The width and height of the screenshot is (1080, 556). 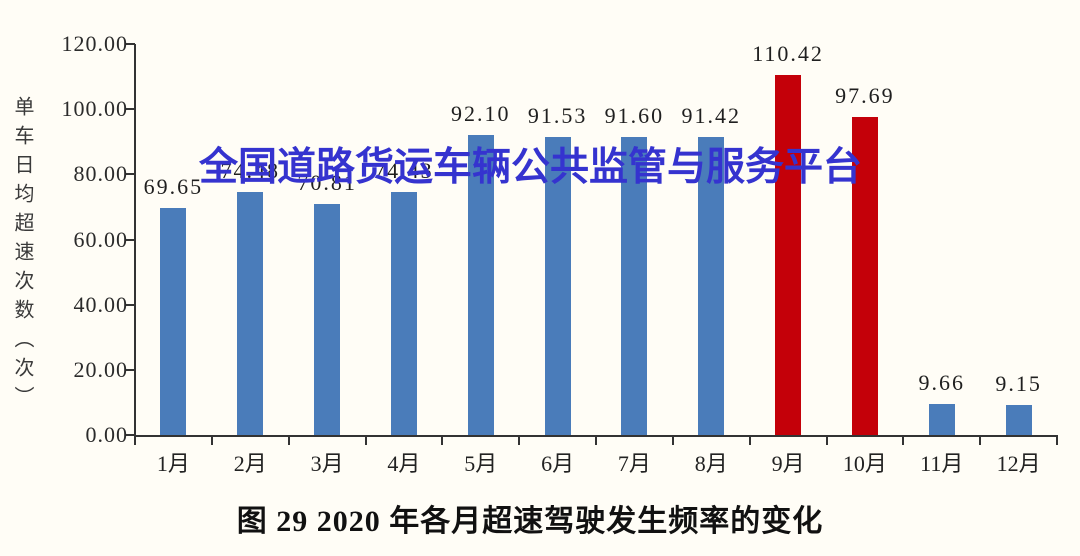 I want to click on bar-8月, so click(x=711, y=286).